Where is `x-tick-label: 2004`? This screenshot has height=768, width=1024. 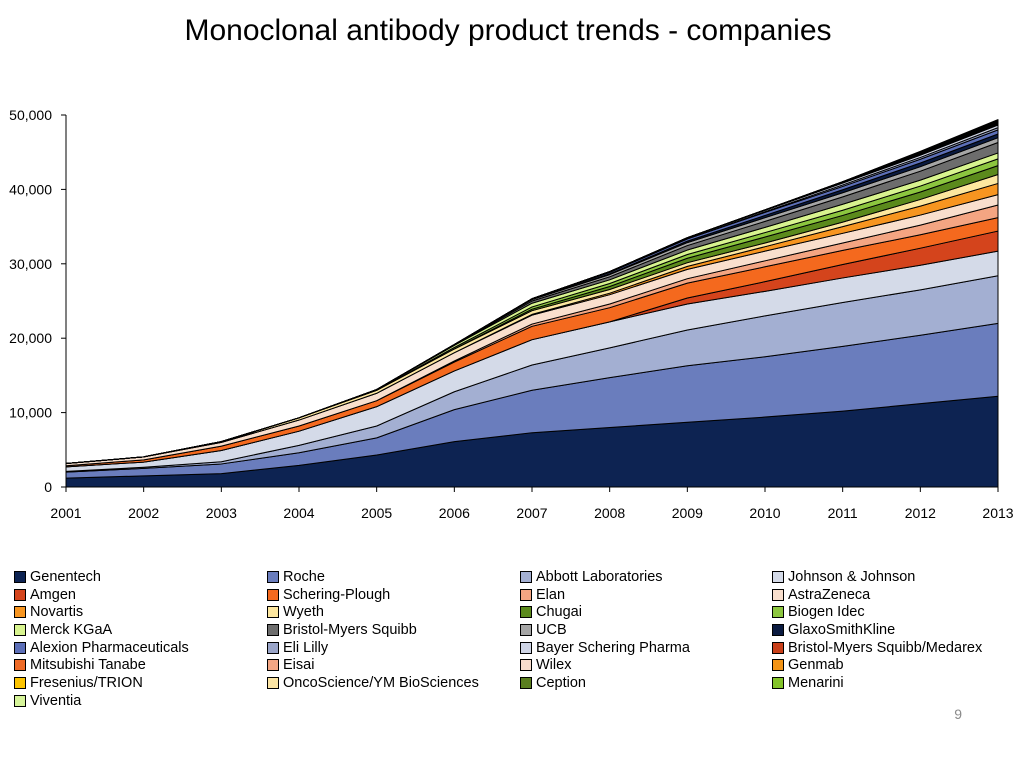
x-tick-label: 2004 is located at coordinates (298, 513).